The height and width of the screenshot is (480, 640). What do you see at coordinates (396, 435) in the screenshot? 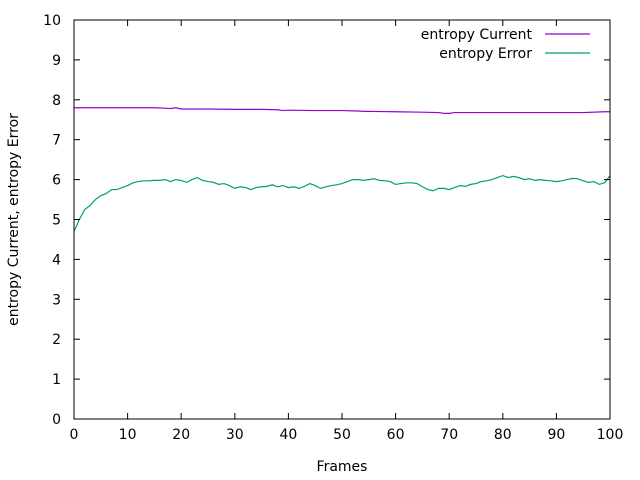
I see `x-tick-label: 60` at bounding box center [396, 435].